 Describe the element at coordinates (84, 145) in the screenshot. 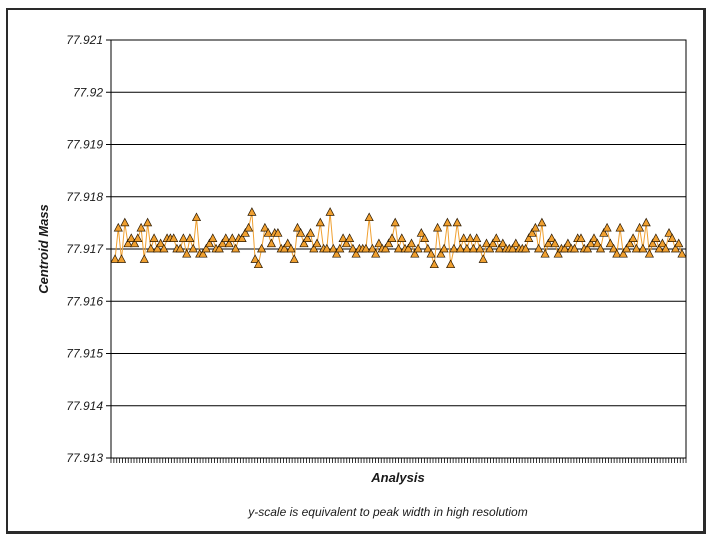

I see `y-tick-label: 77.919` at that location.